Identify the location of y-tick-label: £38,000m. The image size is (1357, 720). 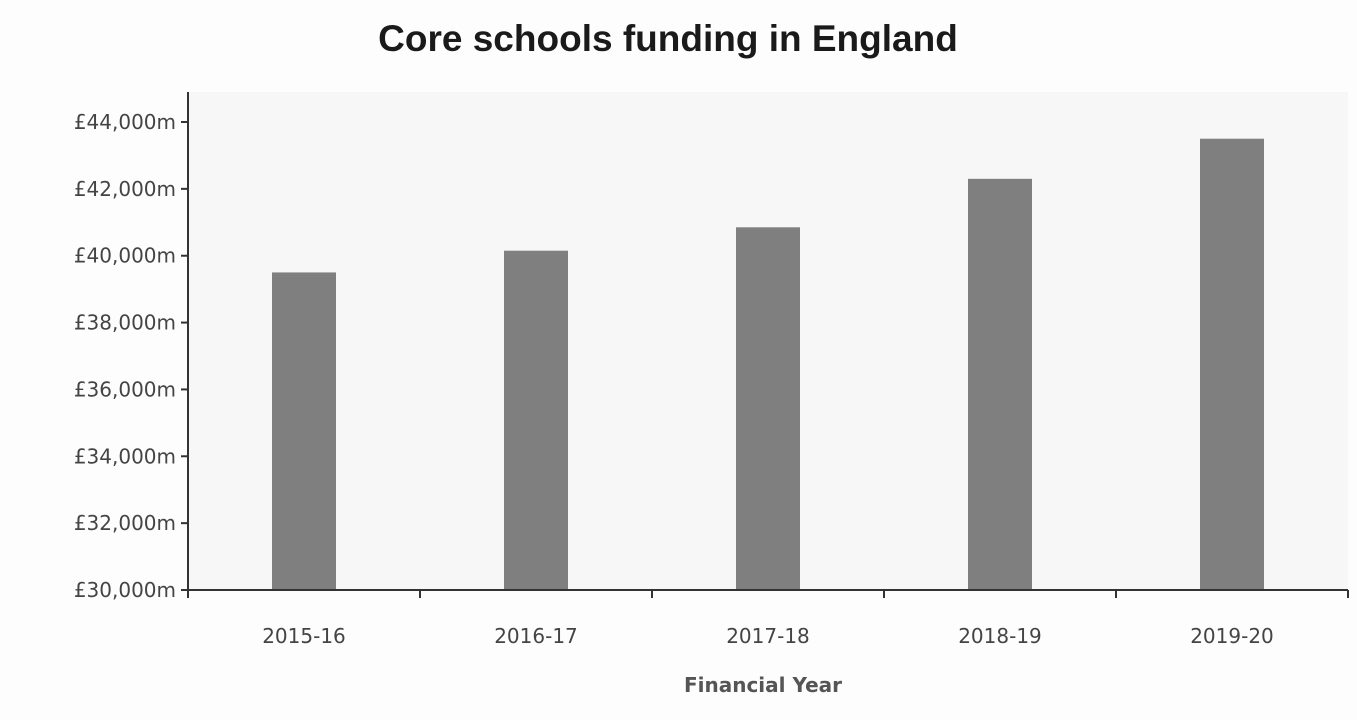
(125, 323).